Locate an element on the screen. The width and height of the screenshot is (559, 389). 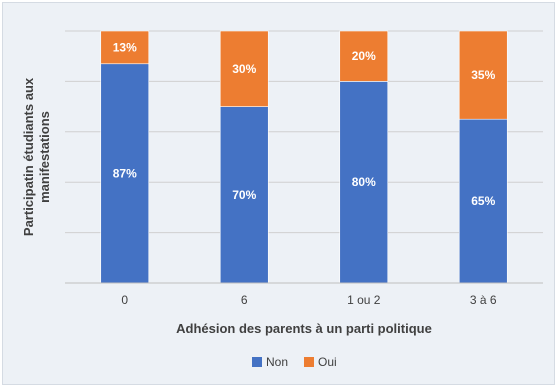
legend: Non Oui is located at coordinates (294, 362).